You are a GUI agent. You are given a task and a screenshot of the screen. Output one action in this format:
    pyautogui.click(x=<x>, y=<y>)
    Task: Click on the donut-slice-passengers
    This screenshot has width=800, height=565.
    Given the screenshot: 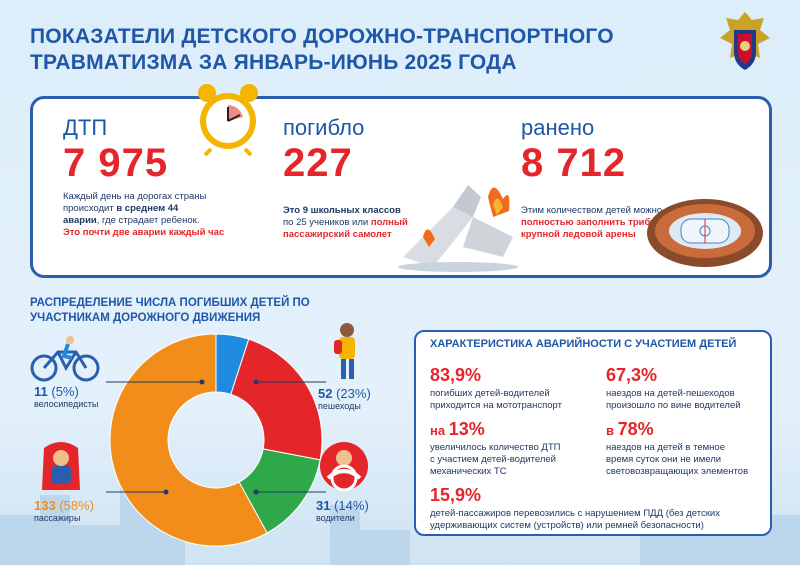 What is the action you would take?
    pyautogui.click(x=188, y=440)
    